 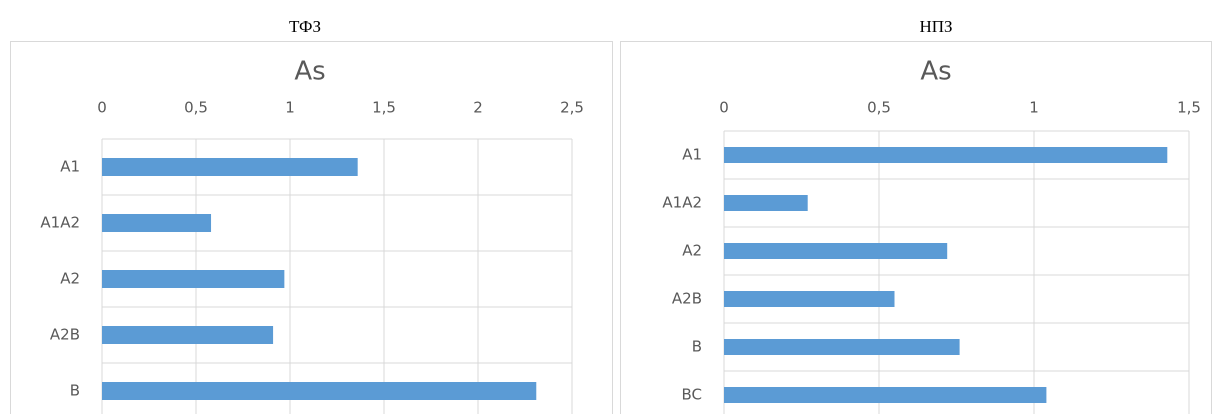 What do you see at coordinates (691, 395) in the screenshot?
I see `y-tick-label: BC` at bounding box center [691, 395].